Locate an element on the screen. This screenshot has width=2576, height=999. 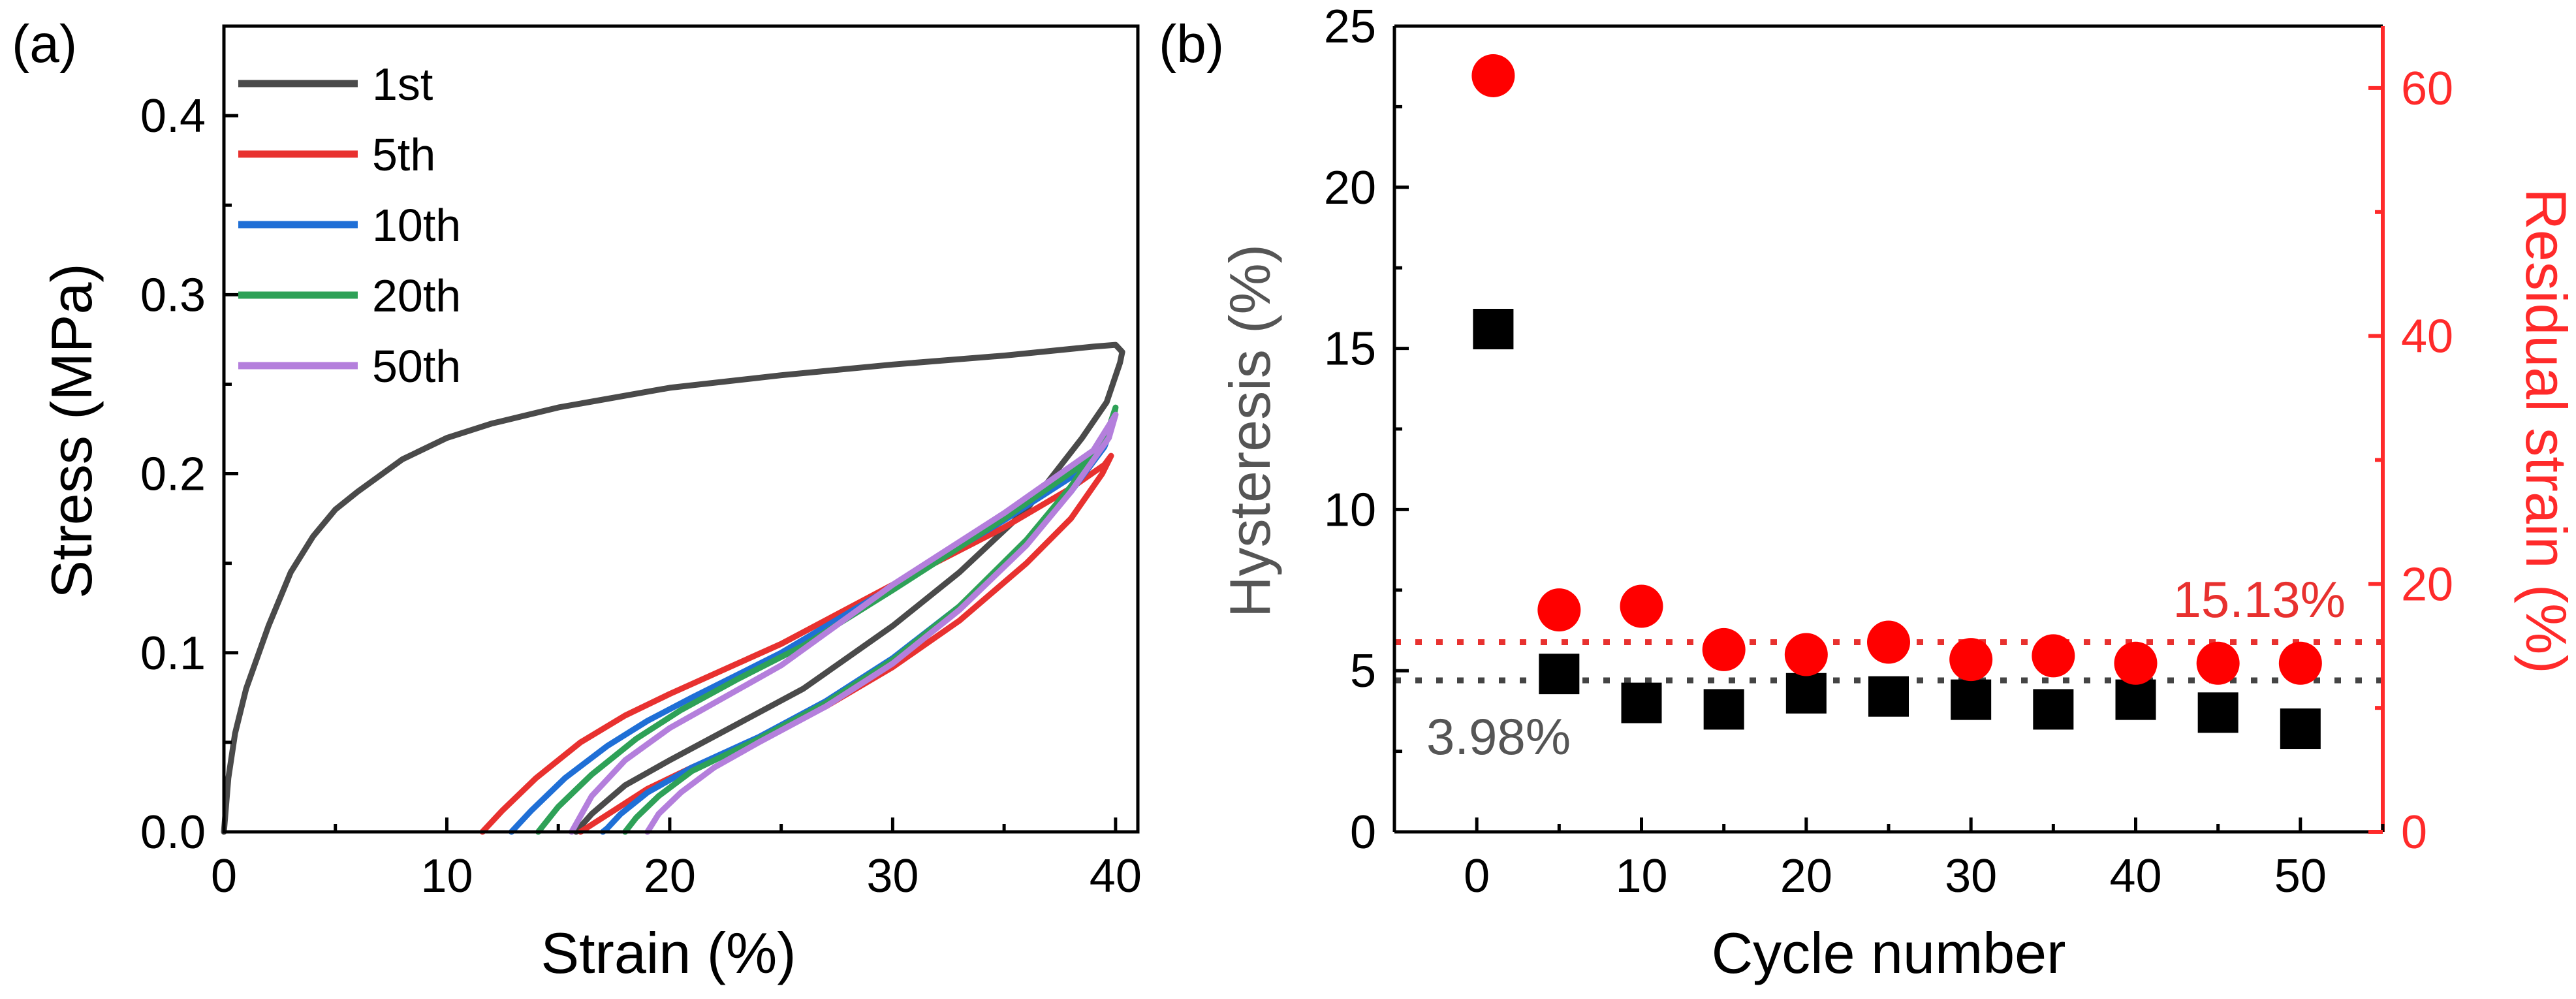
panel-b-right-y-tick-label: 60 is located at coordinates (2427, 89).